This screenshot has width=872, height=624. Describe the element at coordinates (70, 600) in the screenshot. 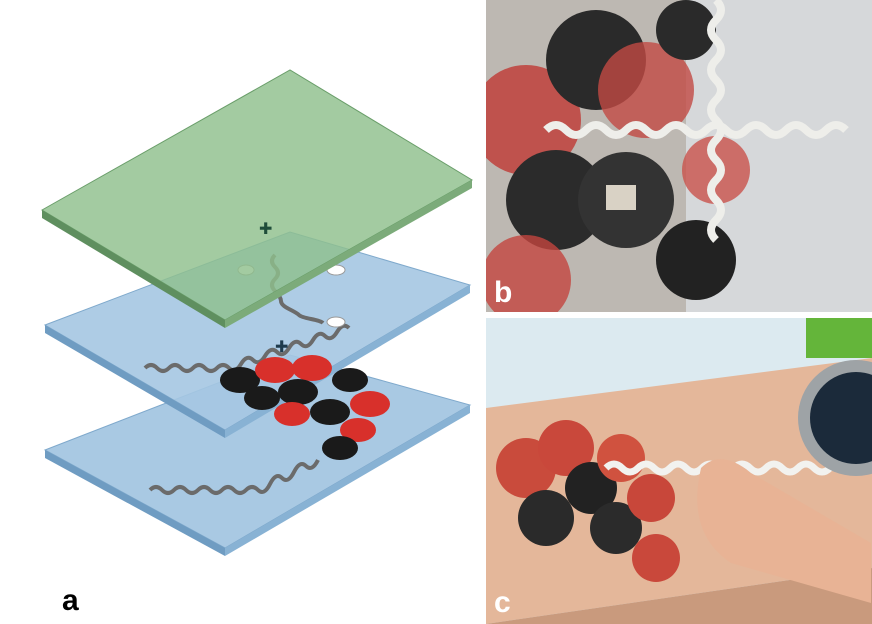

I see `panel-label-a: a` at that location.